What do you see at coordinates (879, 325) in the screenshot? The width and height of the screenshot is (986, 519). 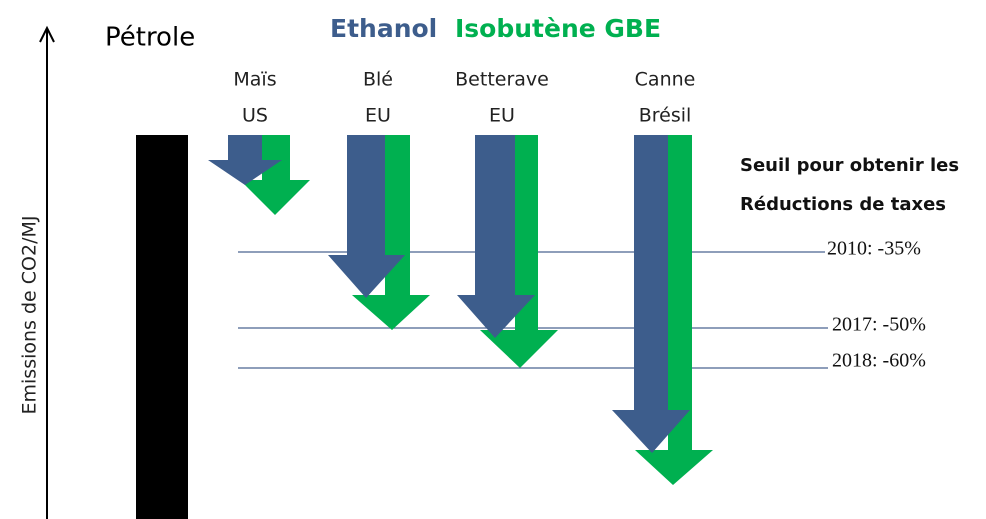 I see `threshold-label: 2017: -50%` at bounding box center [879, 325].